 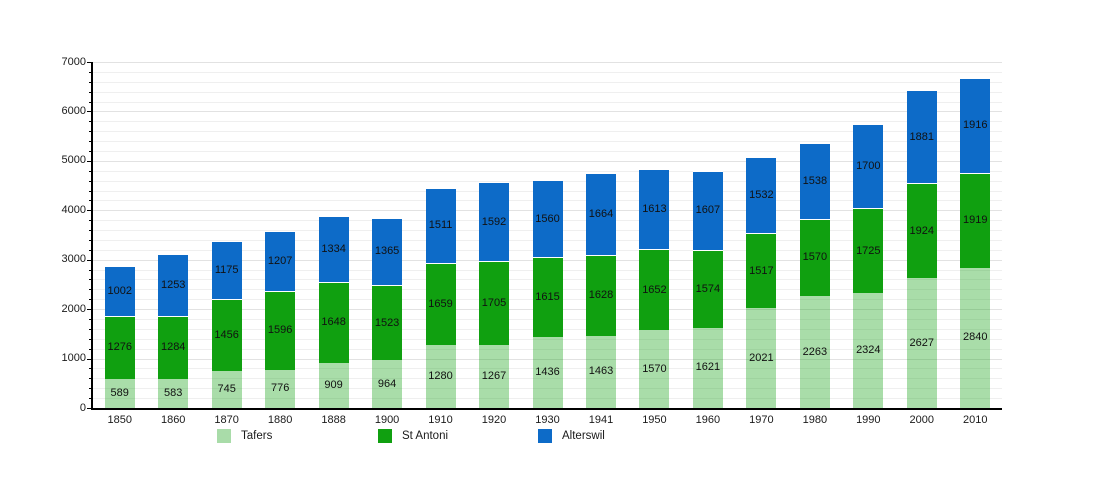 I want to click on x-tick-label: 1990, so click(x=868, y=420).